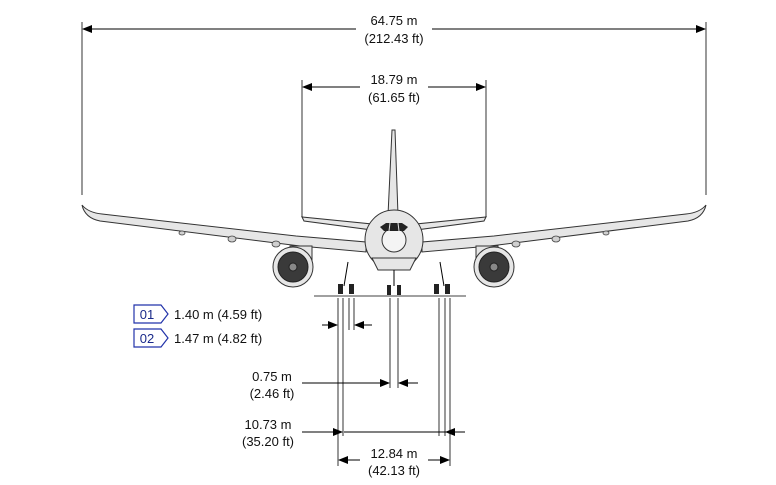  Describe the element at coordinates (224, 228) in the screenshot. I see `wing-left` at that location.